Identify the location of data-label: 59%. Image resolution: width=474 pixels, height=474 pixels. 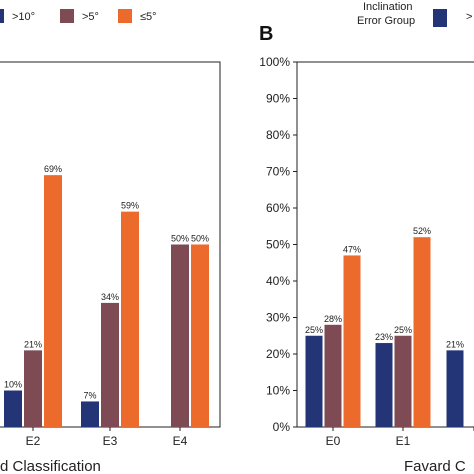
(130, 206).